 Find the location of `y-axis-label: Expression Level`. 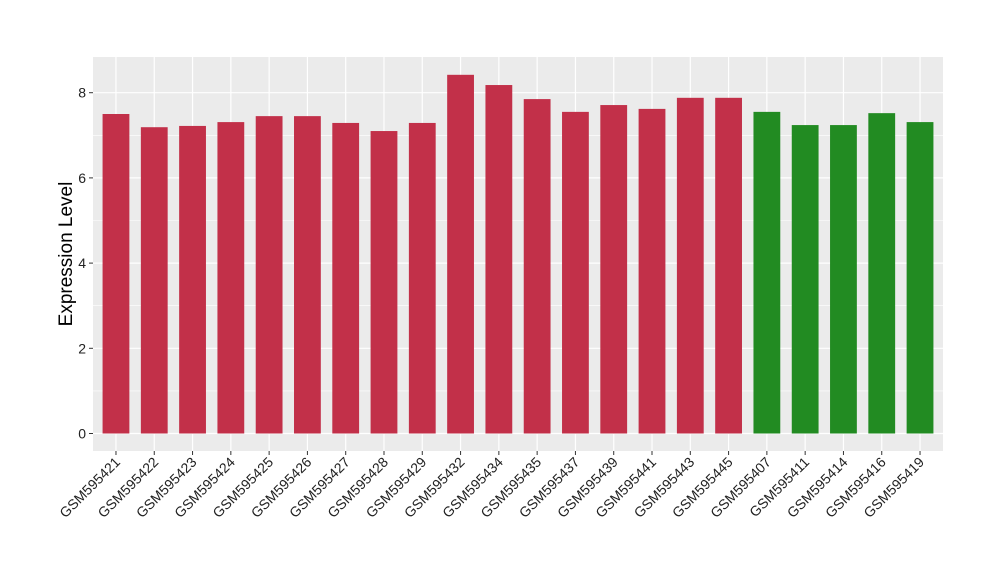

y-axis-label: Expression Level is located at coordinates (66, 254).